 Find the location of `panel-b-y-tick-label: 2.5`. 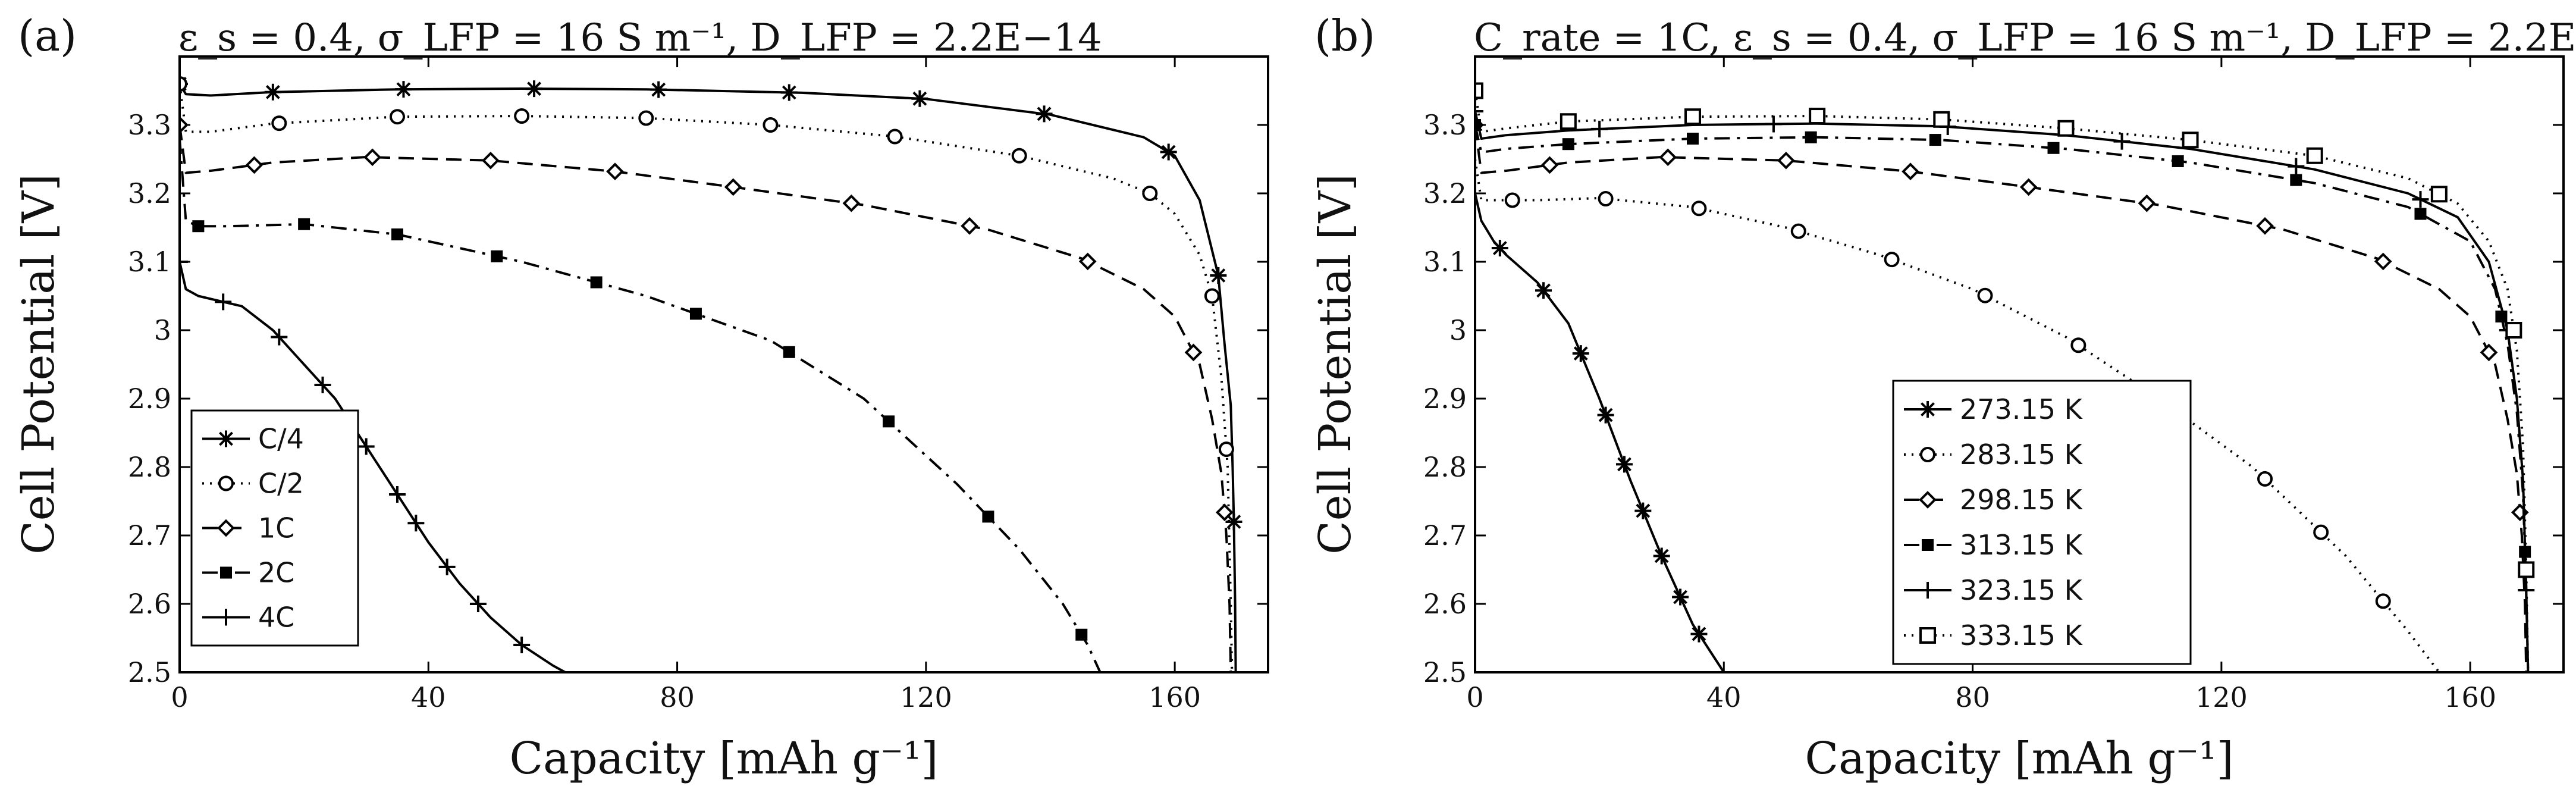

panel-b-y-tick-label: 2.5 is located at coordinates (1445, 672).